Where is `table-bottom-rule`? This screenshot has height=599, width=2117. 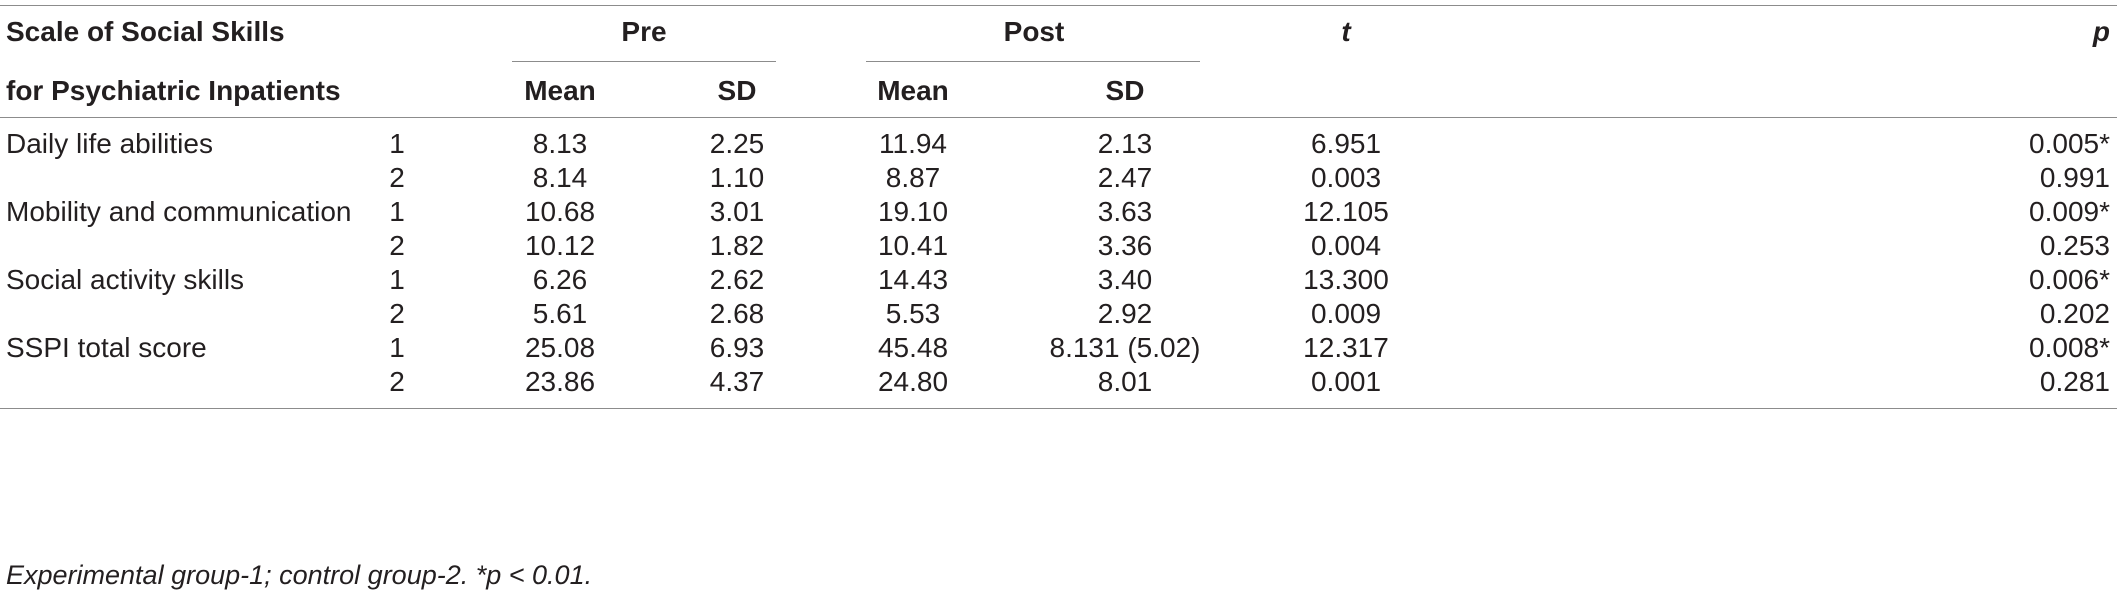 table-bottom-rule is located at coordinates (1058, 408).